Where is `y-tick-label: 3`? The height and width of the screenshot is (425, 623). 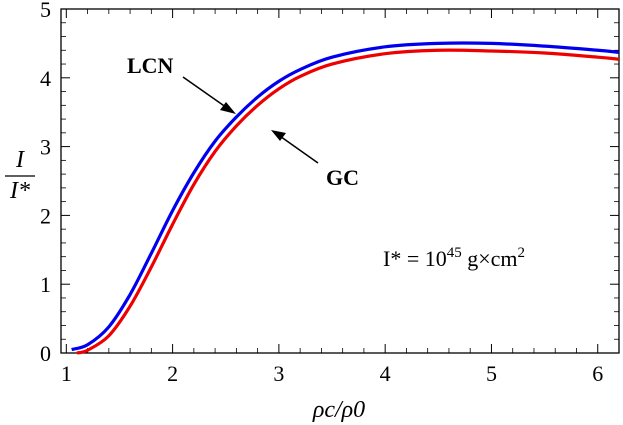
y-tick-label: 3 is located at coordinates (45, 147).